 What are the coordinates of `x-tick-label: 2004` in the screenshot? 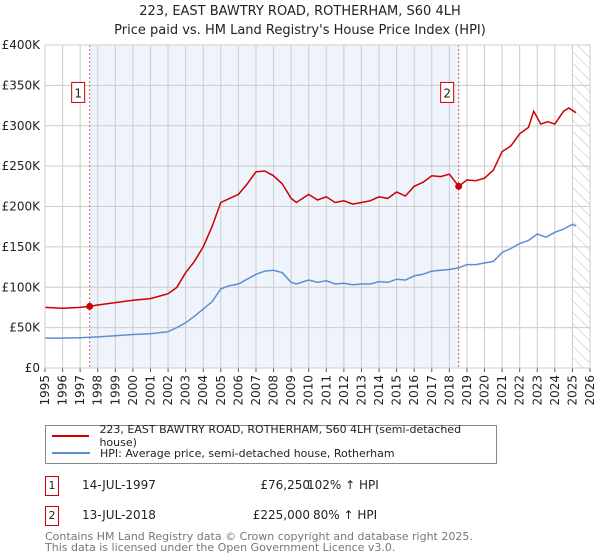 It's located at (203, 390).